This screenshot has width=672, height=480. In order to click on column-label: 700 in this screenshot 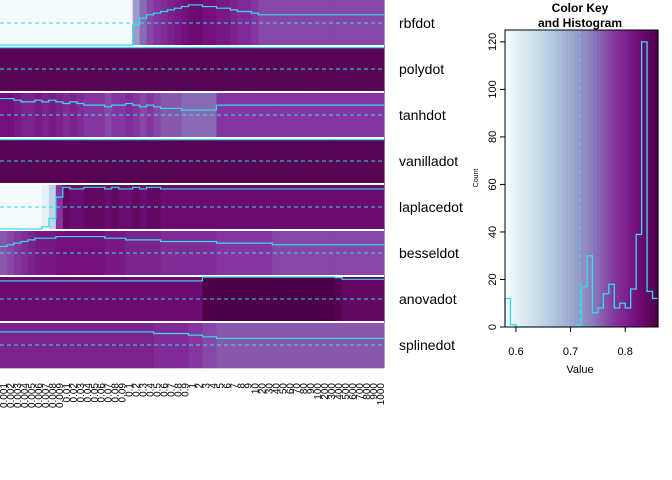, I will do `click(360, 391)`.